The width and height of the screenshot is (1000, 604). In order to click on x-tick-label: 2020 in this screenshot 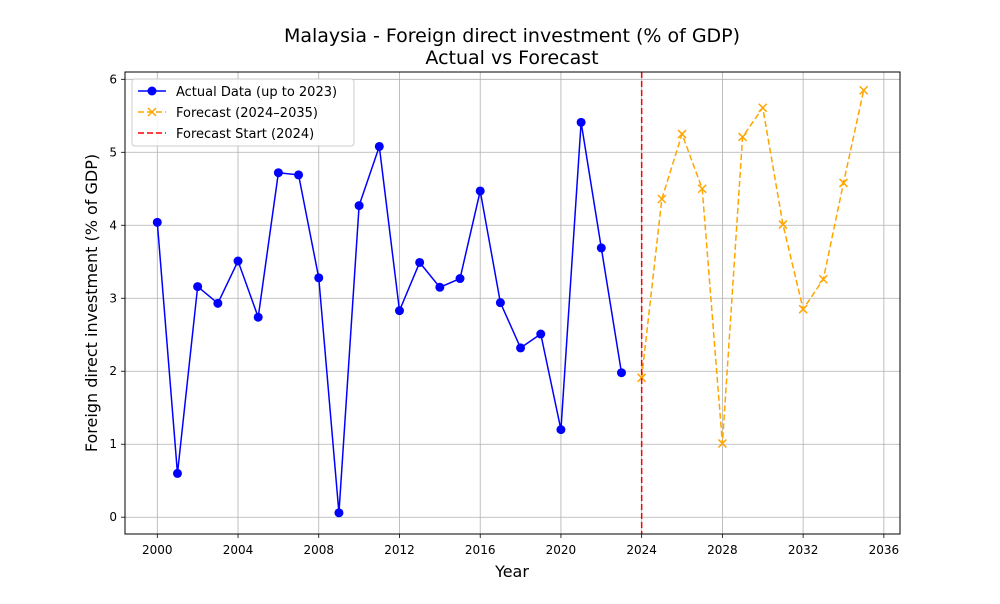, I will do `click(561, 550)`.